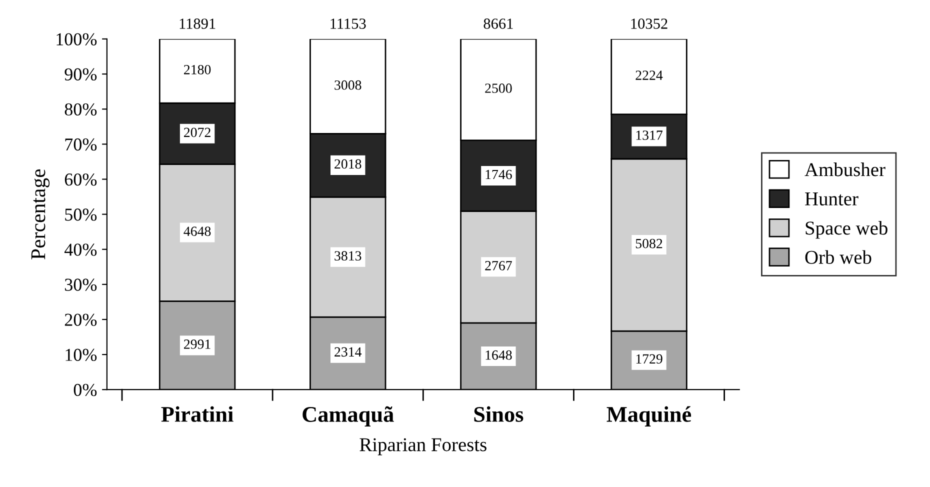 This screenshot has width=930, height=487. I want to click on annotation: 1648, so click(499, 355).